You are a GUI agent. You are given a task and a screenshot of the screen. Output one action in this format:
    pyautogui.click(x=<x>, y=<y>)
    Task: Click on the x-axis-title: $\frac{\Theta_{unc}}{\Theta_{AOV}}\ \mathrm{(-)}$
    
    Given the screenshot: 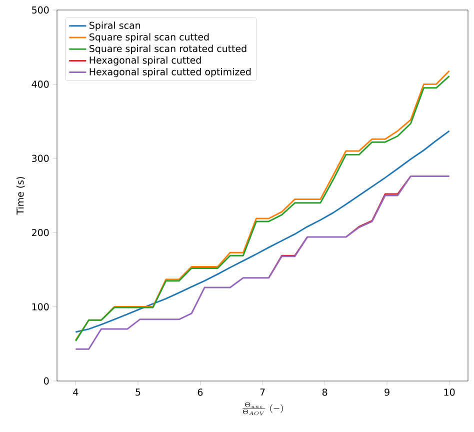 What is the action you would take?
    pyautogui.click(x=262, y=409)
    